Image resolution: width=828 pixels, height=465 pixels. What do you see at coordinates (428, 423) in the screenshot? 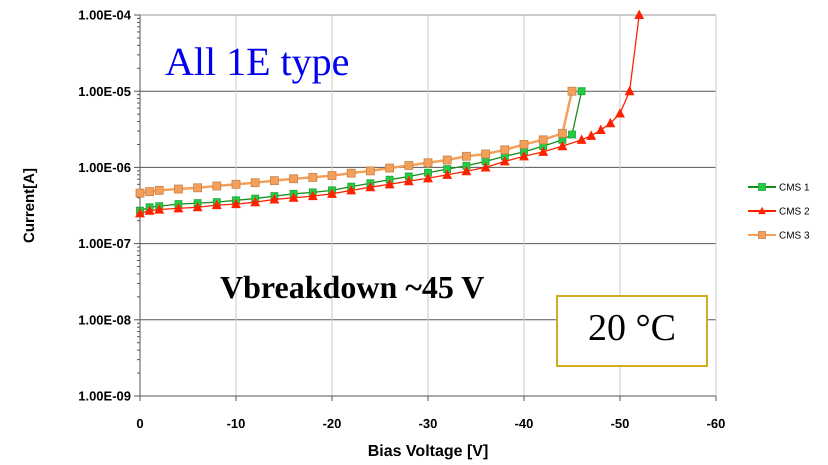
I see `x-tick-label: -30` at bounding box center [428, 423].